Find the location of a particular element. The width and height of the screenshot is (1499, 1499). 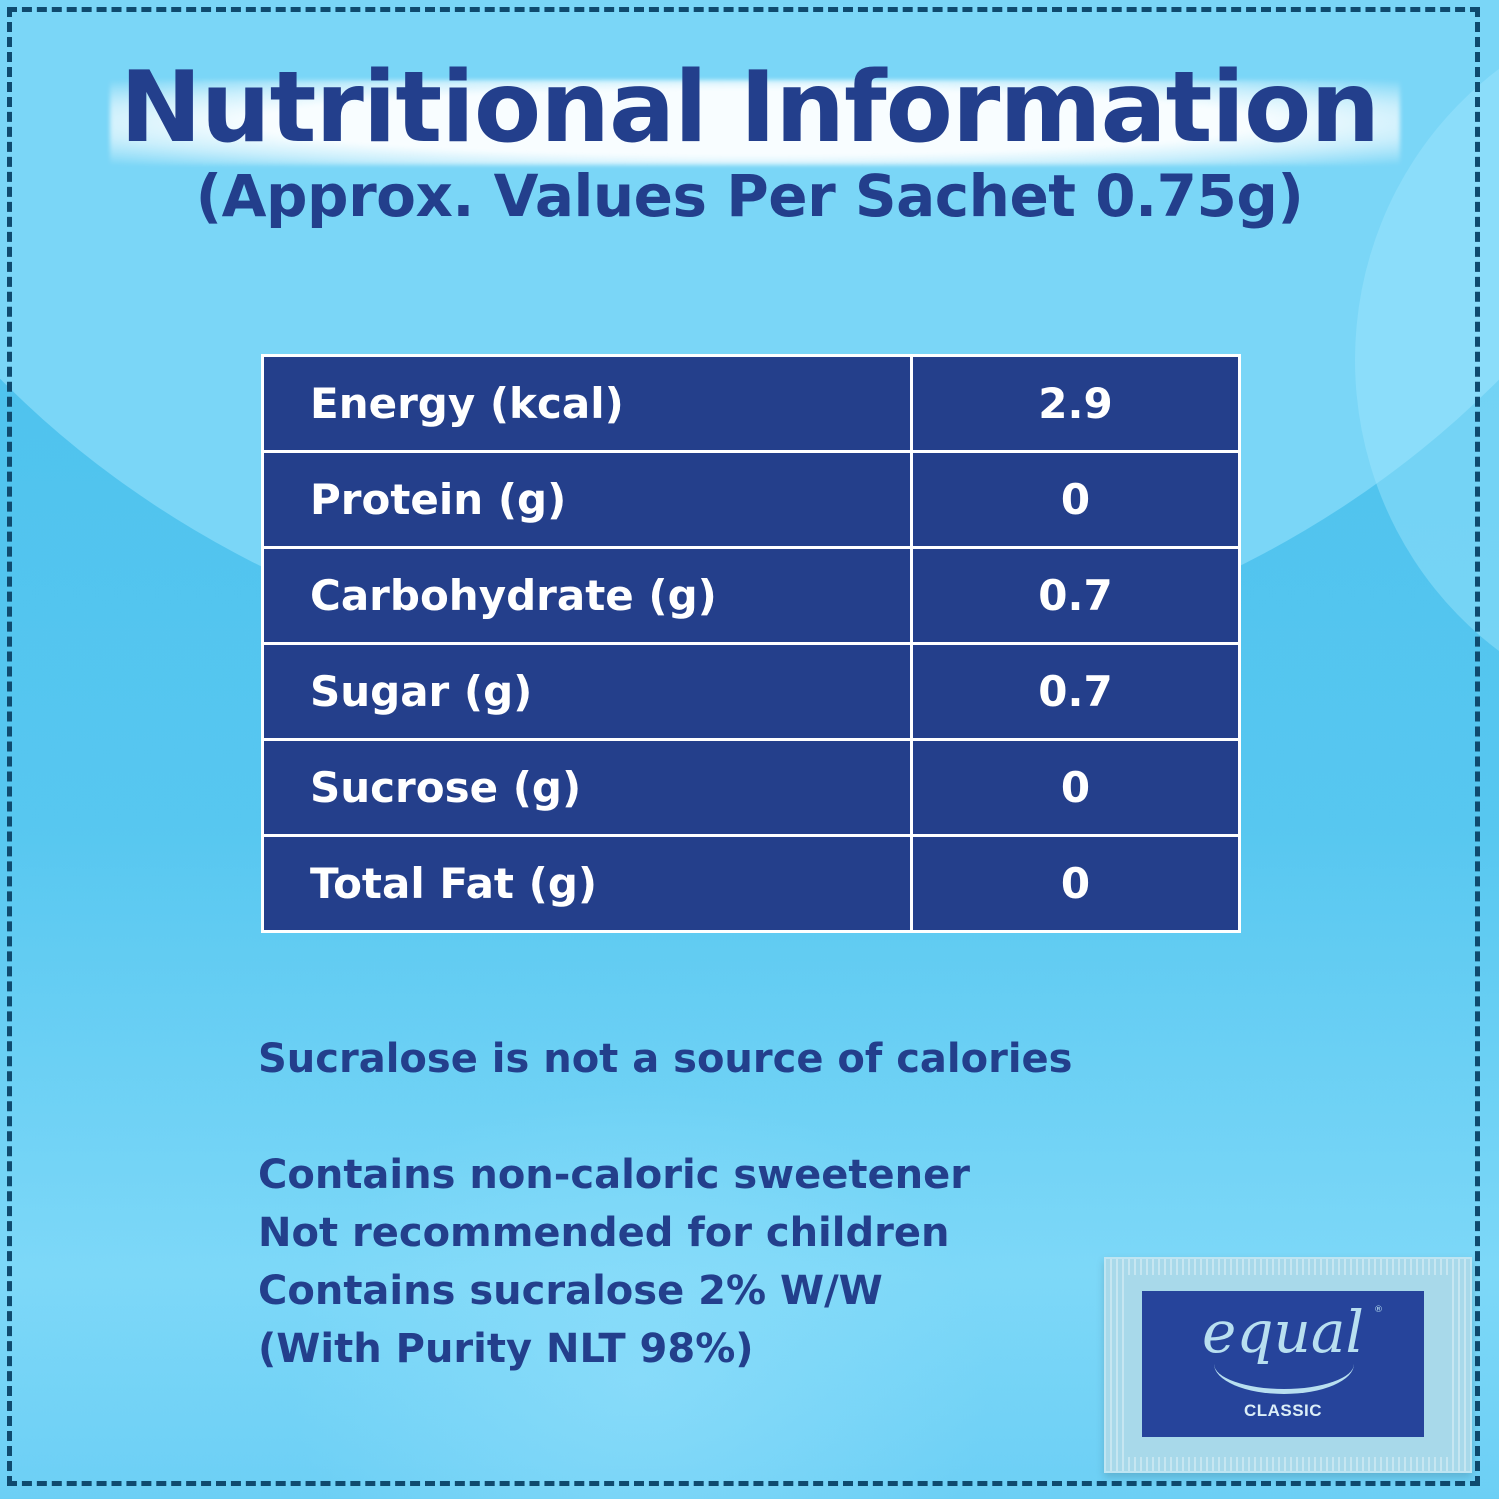

table-row: Protein (g) 0 is located at coordinates (751, 499).